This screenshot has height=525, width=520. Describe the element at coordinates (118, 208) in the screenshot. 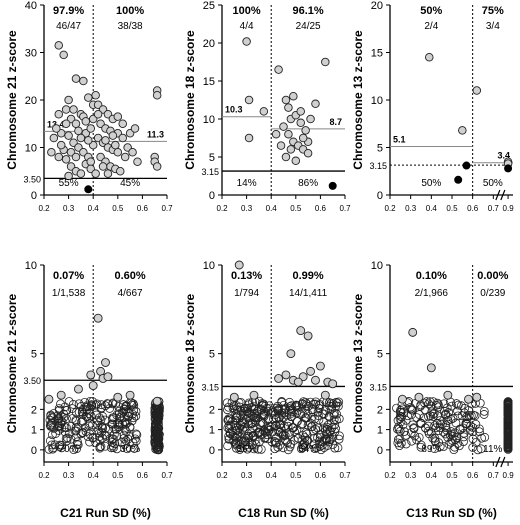

I see `x-tick-label: 0.5` at that location.